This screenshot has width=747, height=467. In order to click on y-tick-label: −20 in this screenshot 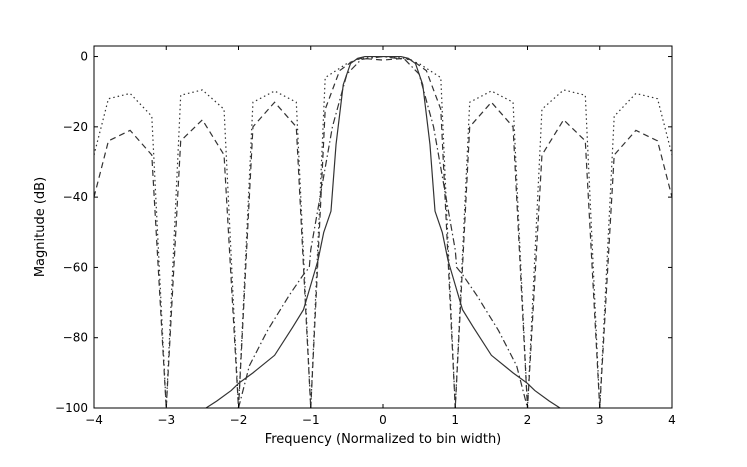, I will do `click(75, 127)`.